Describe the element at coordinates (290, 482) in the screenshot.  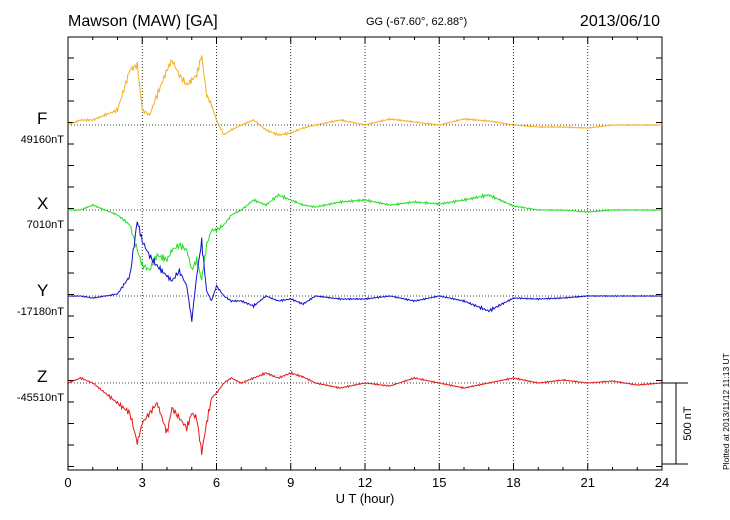
I see `x-tick-label: 9` at that location.